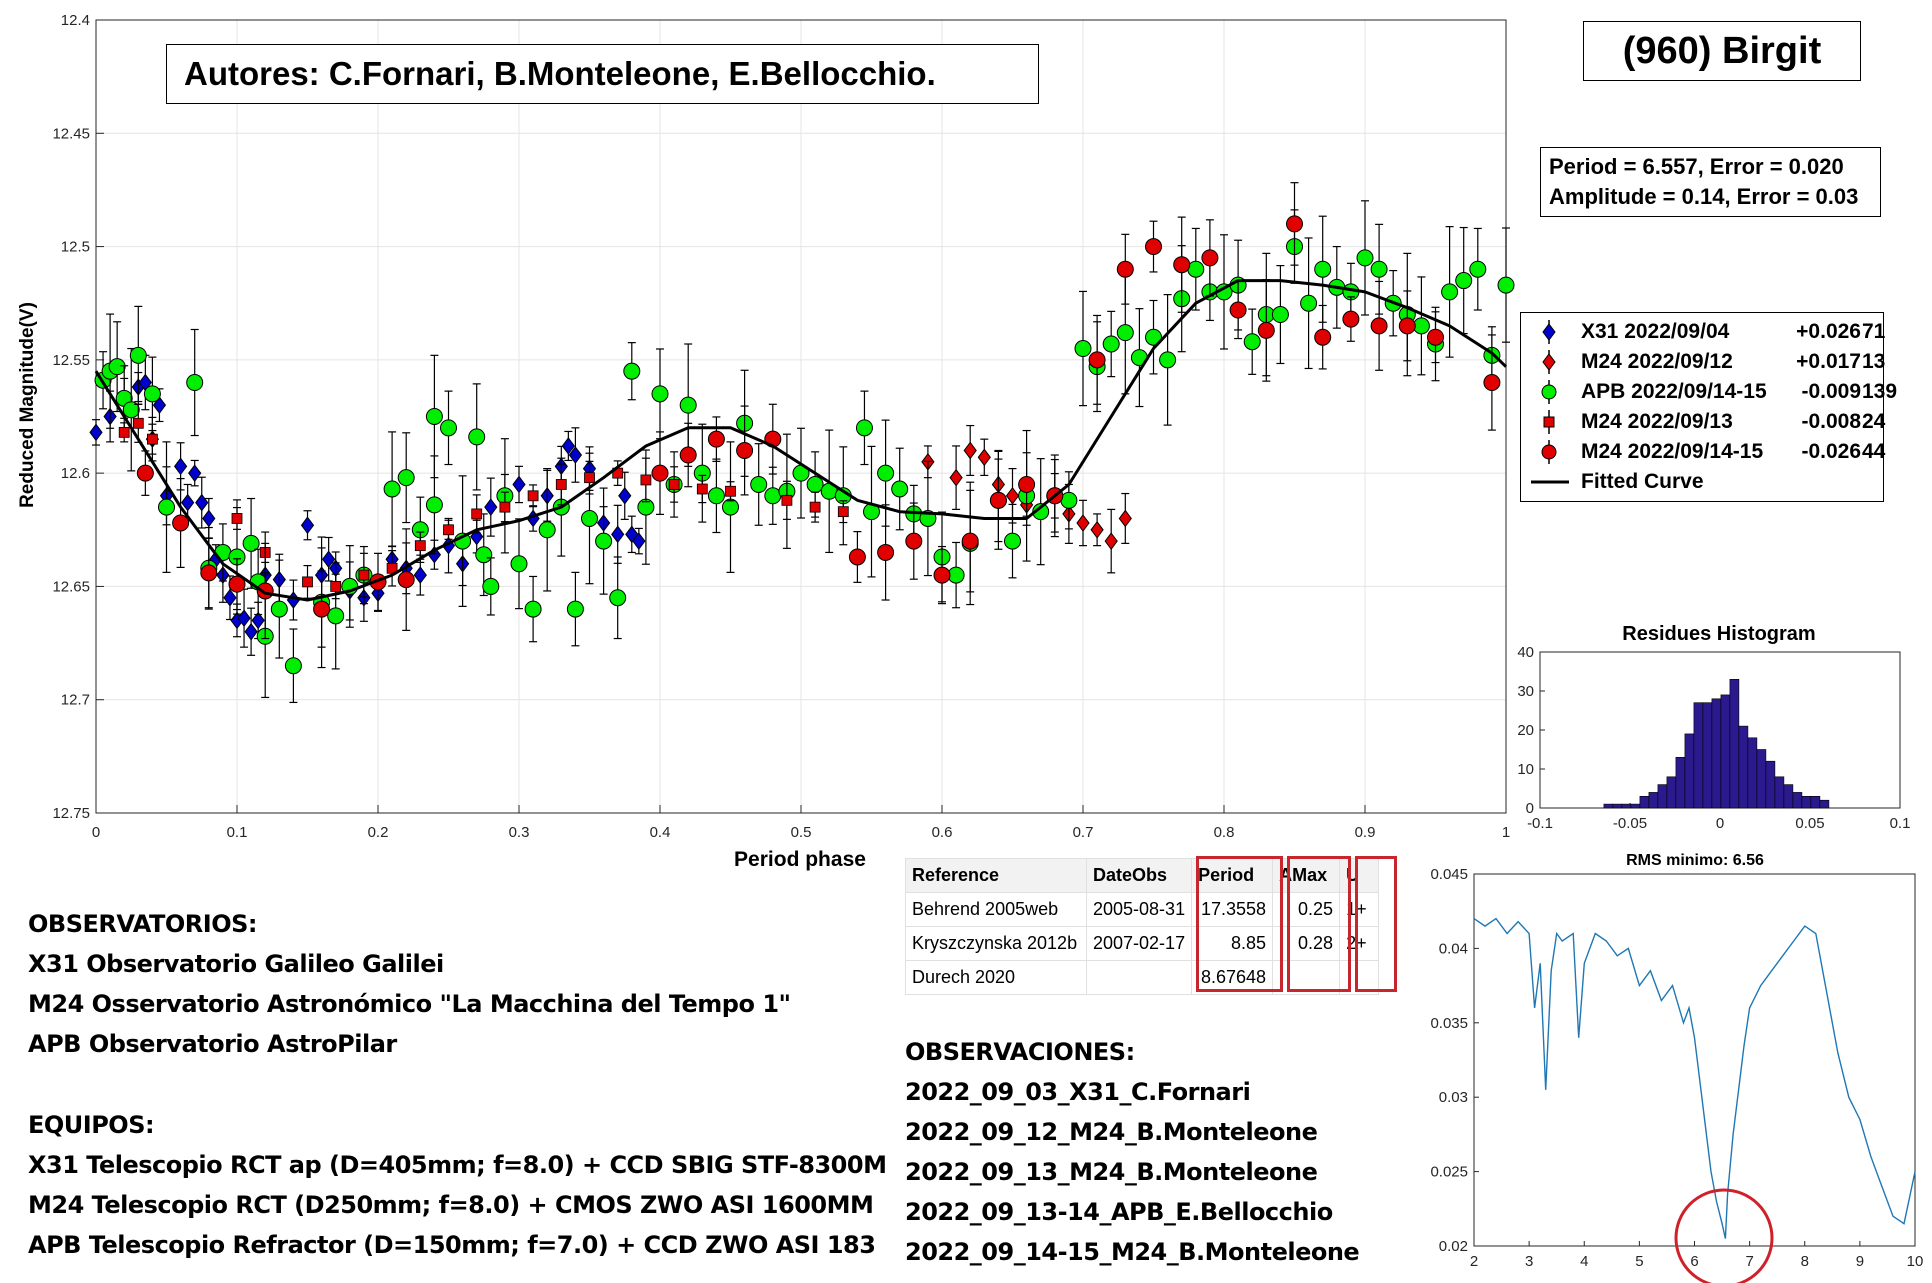  I want to click on legend-label: X31 2022/09/04, so click(1655, 331).